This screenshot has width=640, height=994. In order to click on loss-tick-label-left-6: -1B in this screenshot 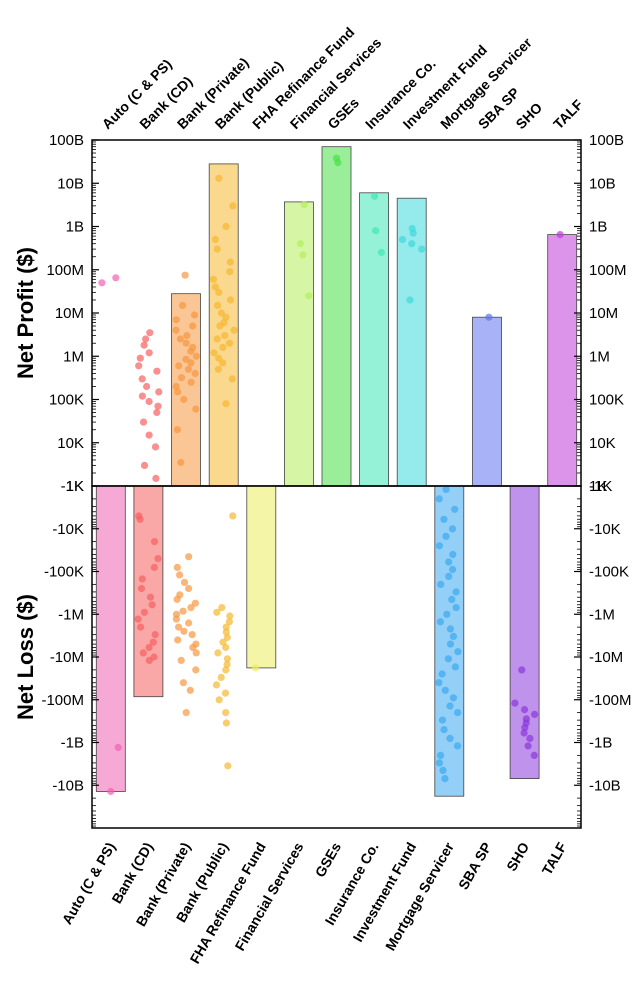, I will do `click(72, 743)`.